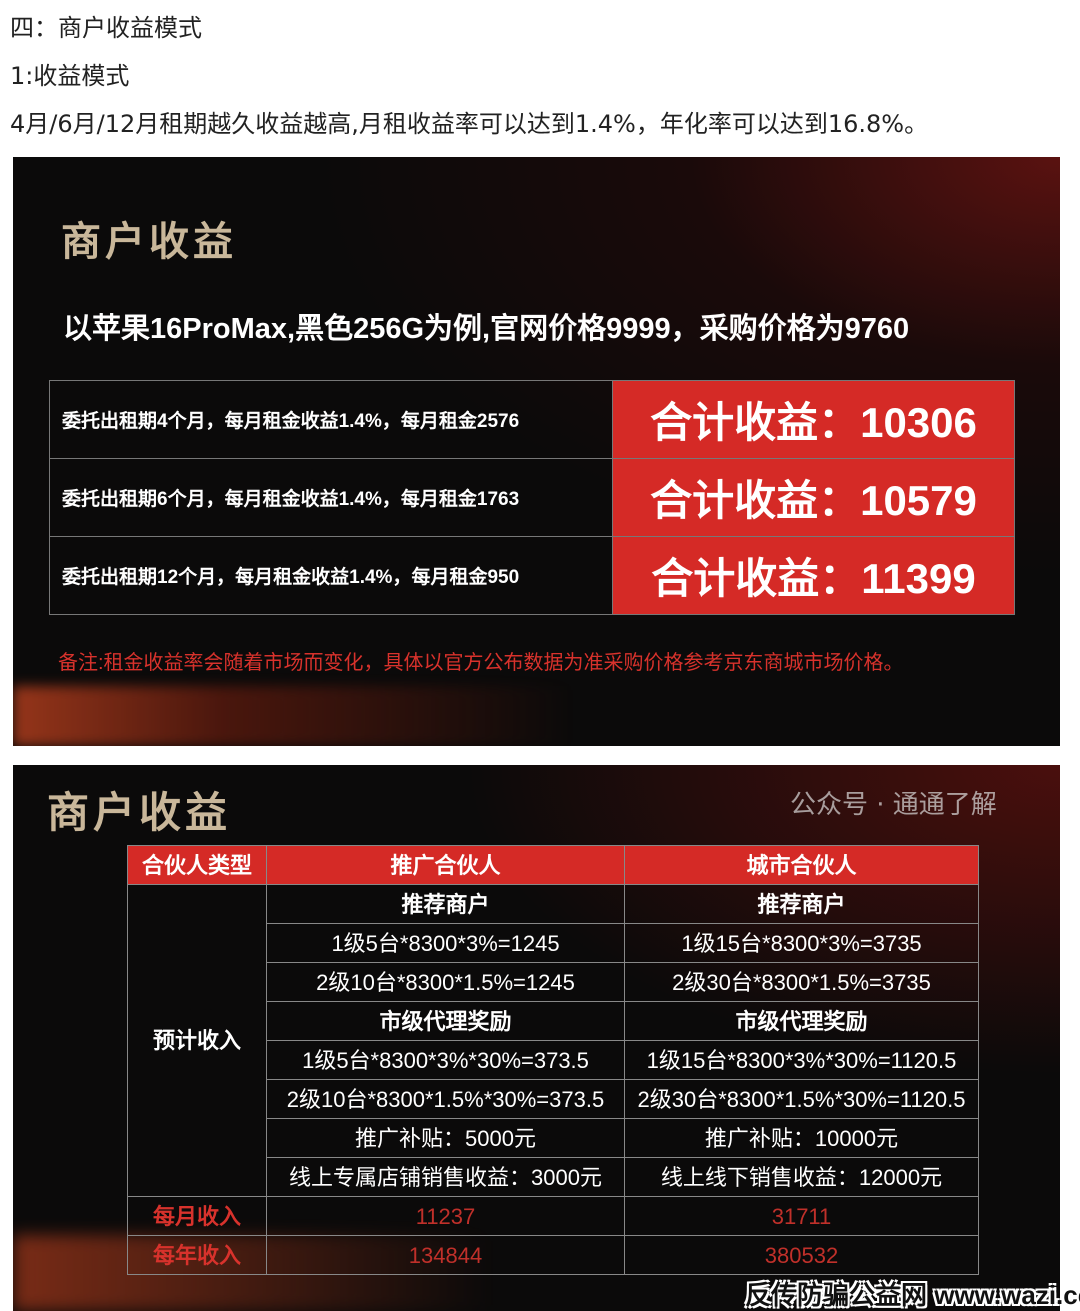  What do you see at coordinates (801, 1138) in the screenshot?
I see `table-cell: 推广补贴：10000元` at bounding box center [801, 1138].